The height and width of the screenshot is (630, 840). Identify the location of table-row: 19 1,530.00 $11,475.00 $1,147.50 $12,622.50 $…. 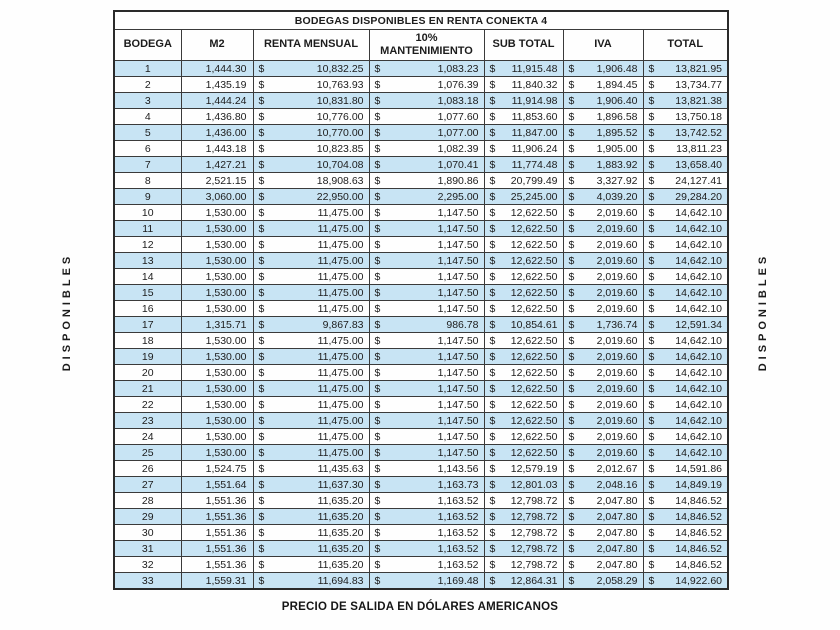
(421, 356).